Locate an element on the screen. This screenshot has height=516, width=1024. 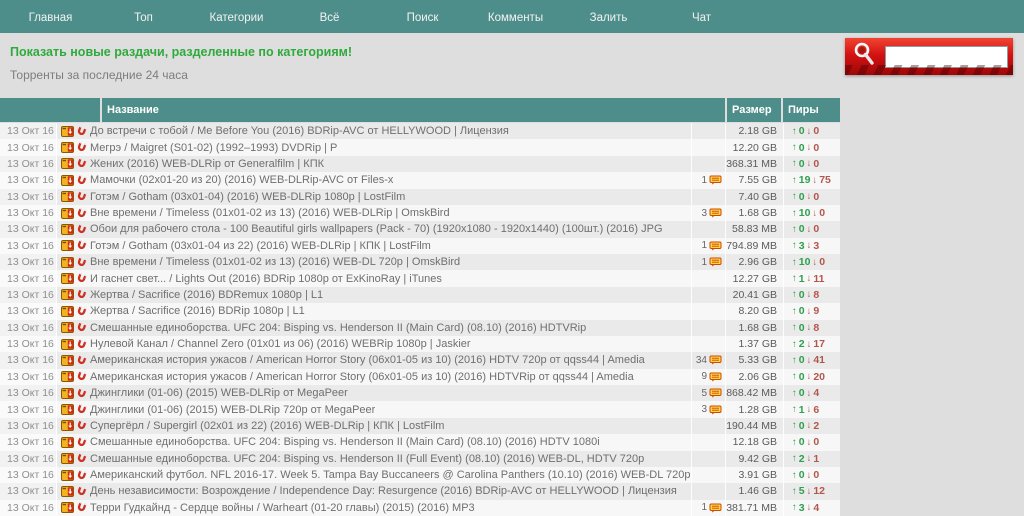
nav-link: Категории is located at coordinates (236, 17).